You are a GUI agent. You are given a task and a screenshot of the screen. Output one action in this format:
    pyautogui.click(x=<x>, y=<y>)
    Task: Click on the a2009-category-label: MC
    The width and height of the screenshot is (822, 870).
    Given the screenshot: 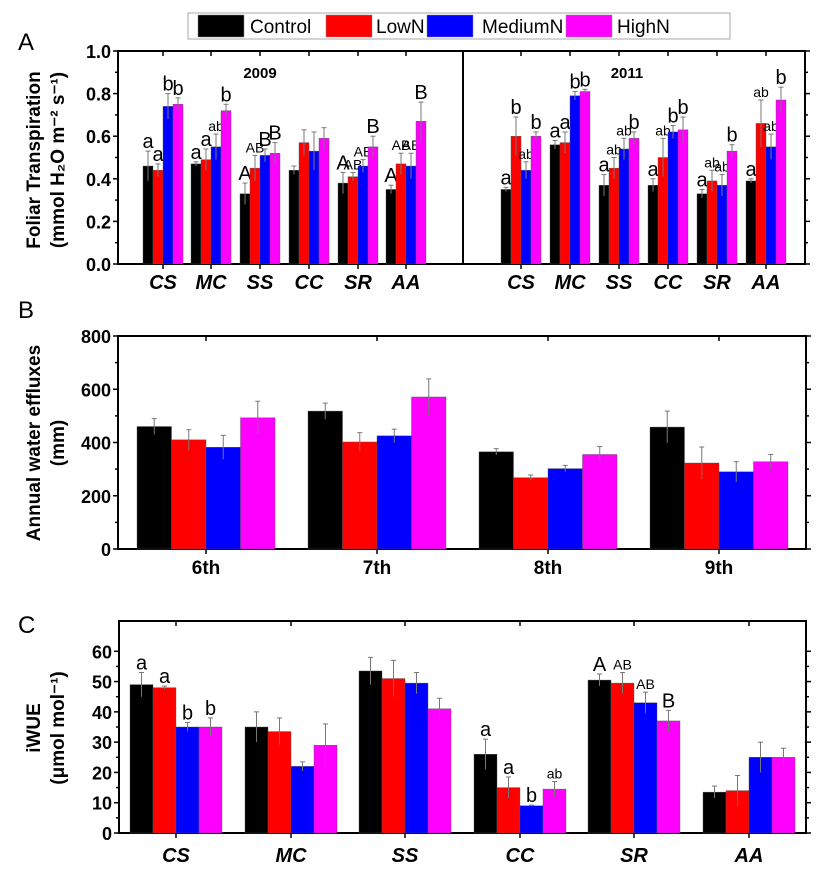 What is the action you would take?
    pyautogui.click(x=211, y=283)
    